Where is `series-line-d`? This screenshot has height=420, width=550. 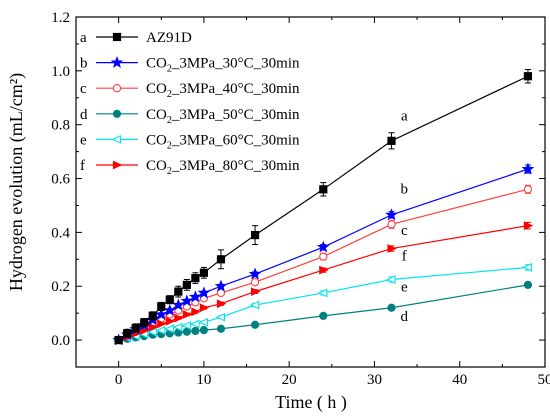
series-line-d is located at coordinates (323, 312).